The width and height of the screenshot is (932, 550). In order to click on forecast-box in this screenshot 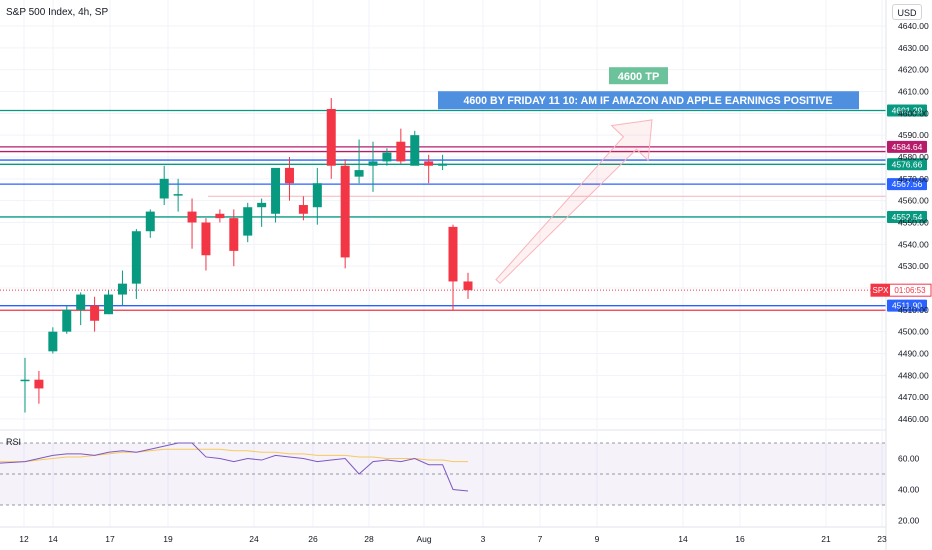, I will do `click(648, 100)`.